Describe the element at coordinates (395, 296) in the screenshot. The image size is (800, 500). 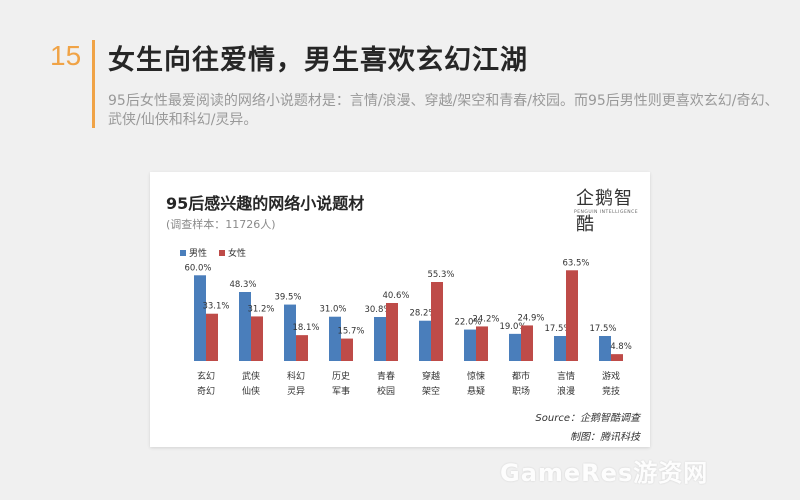
I see `data-label-female-4: 40.6%` at that location.